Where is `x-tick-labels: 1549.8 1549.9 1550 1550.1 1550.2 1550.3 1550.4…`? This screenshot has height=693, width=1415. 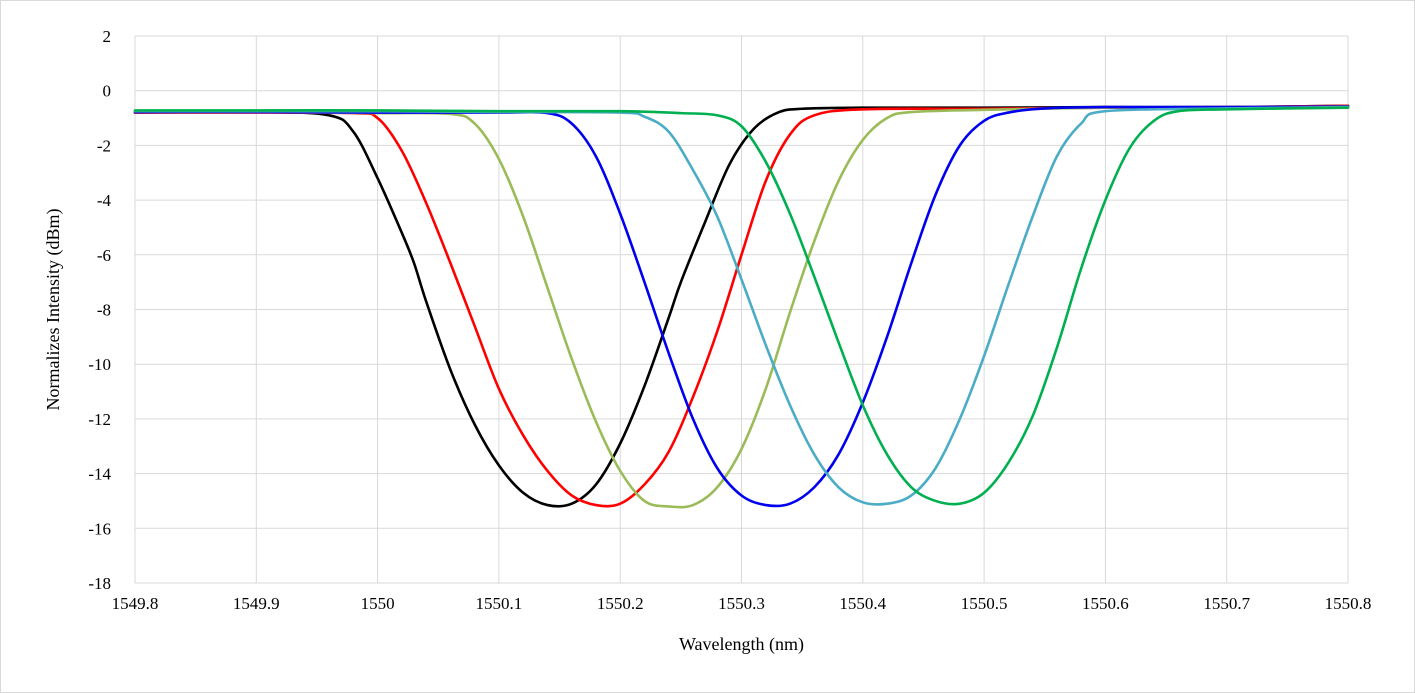 x-tick-labels: 1549.8 1549.9 1550 1550.1 1550.2 1550.3 1550.4… is located at coordinates (742, 603).